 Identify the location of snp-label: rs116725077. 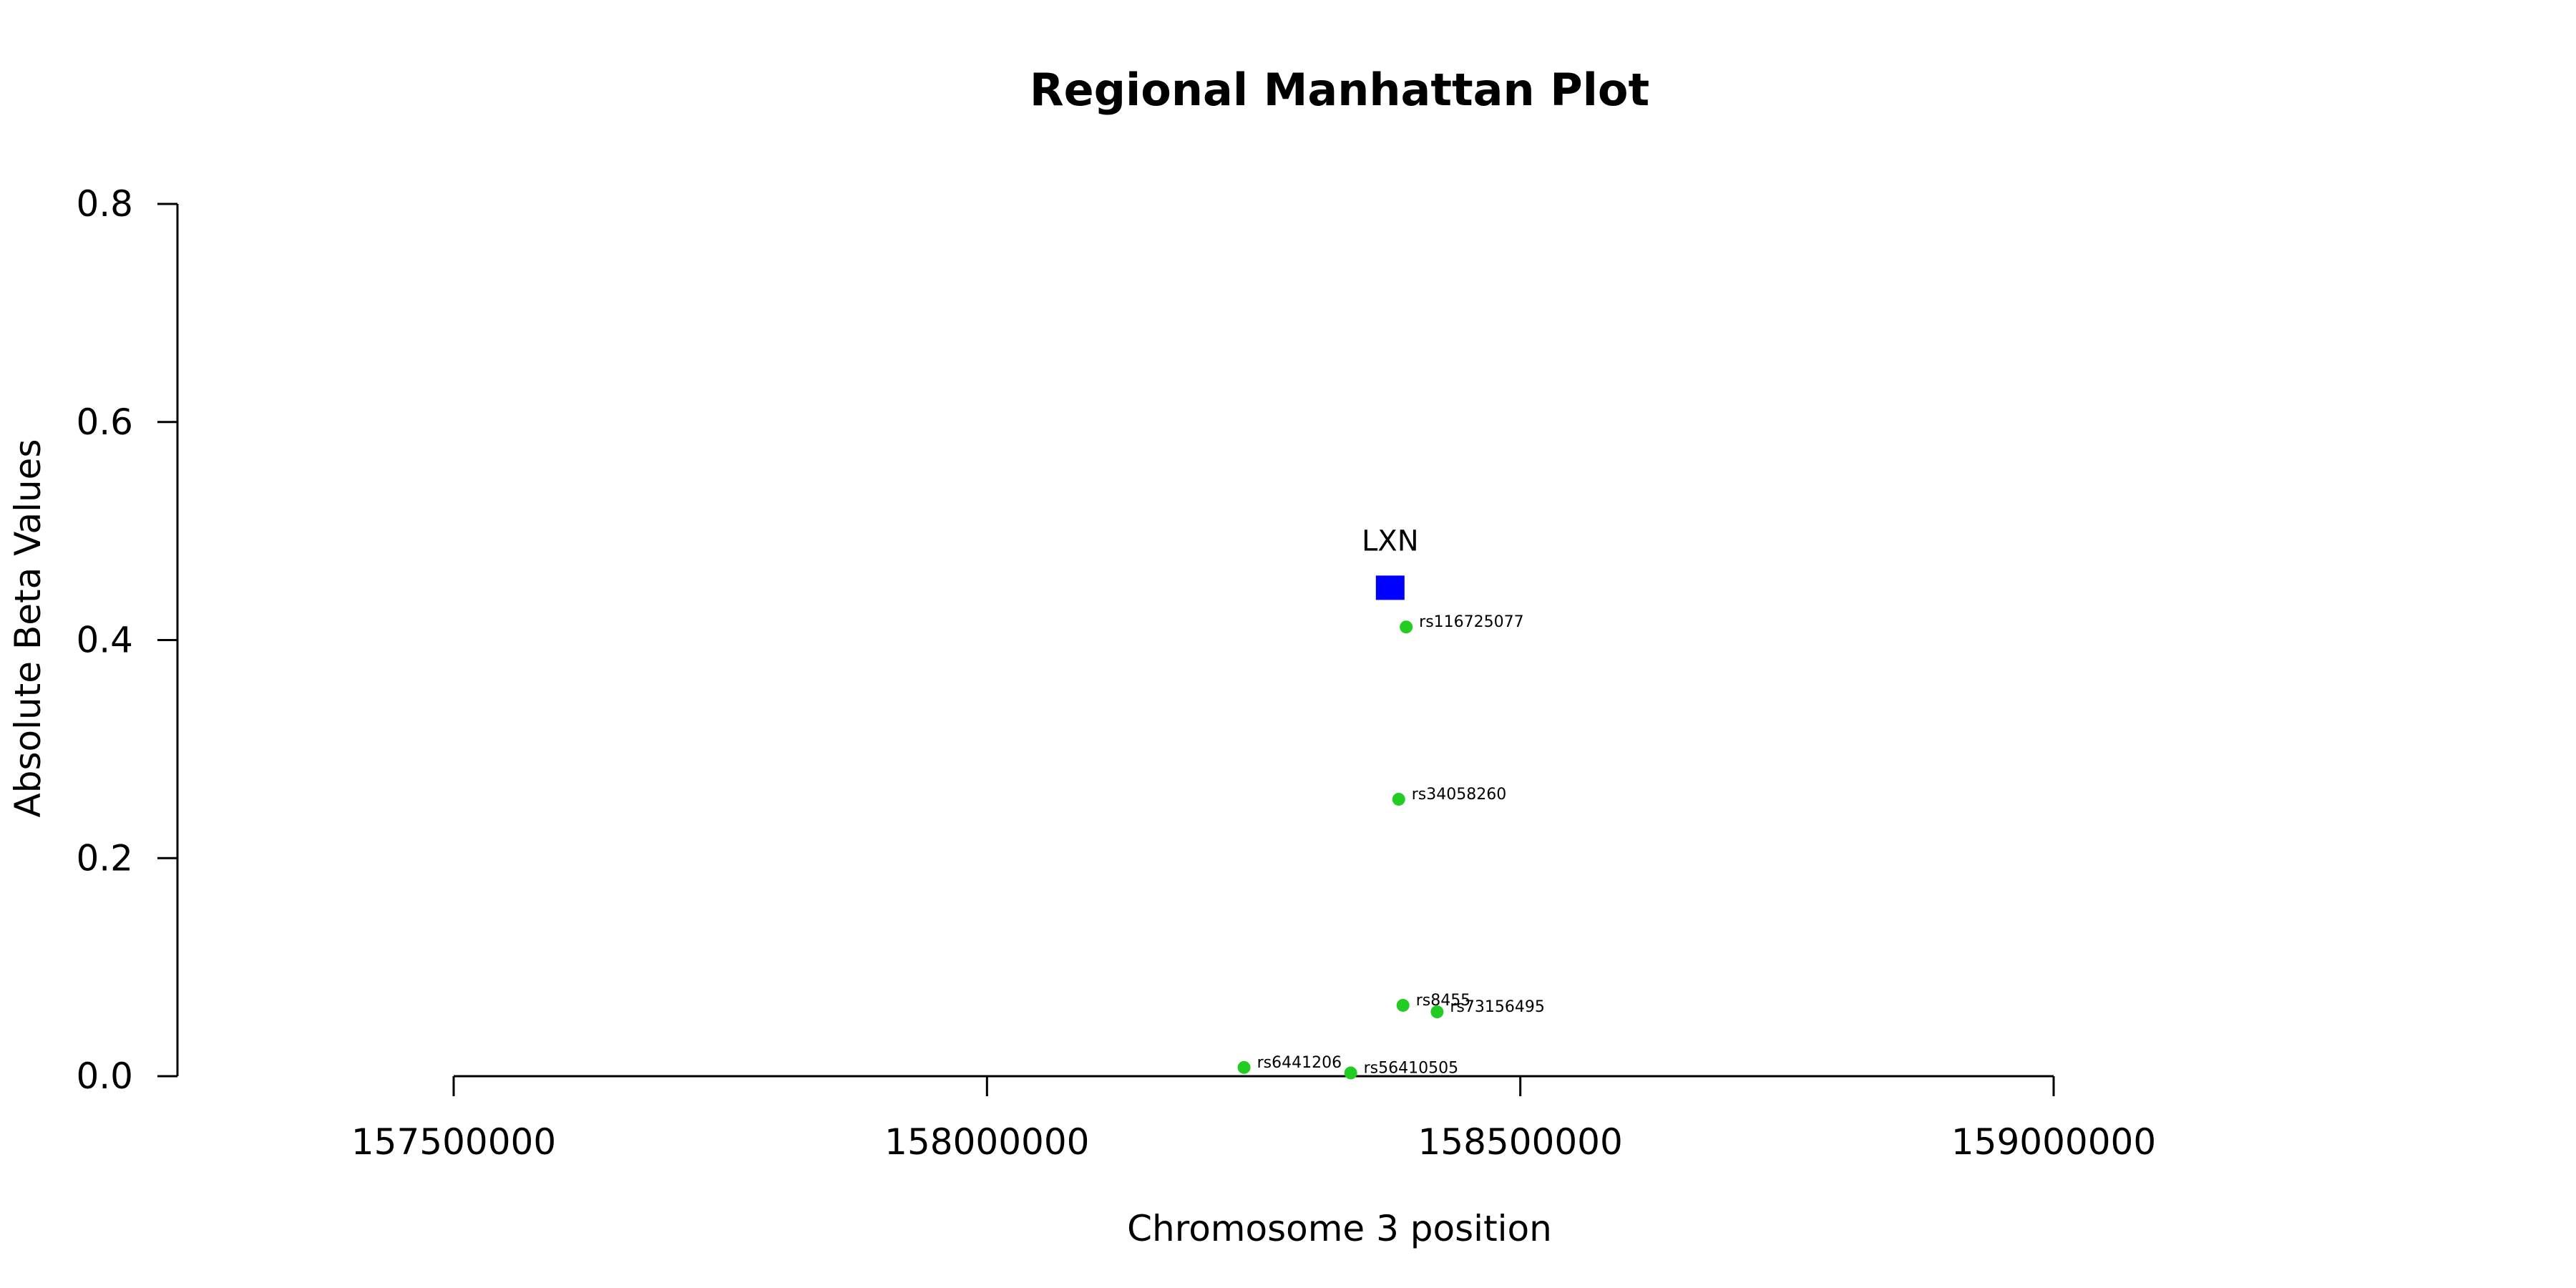
(1471, 622).